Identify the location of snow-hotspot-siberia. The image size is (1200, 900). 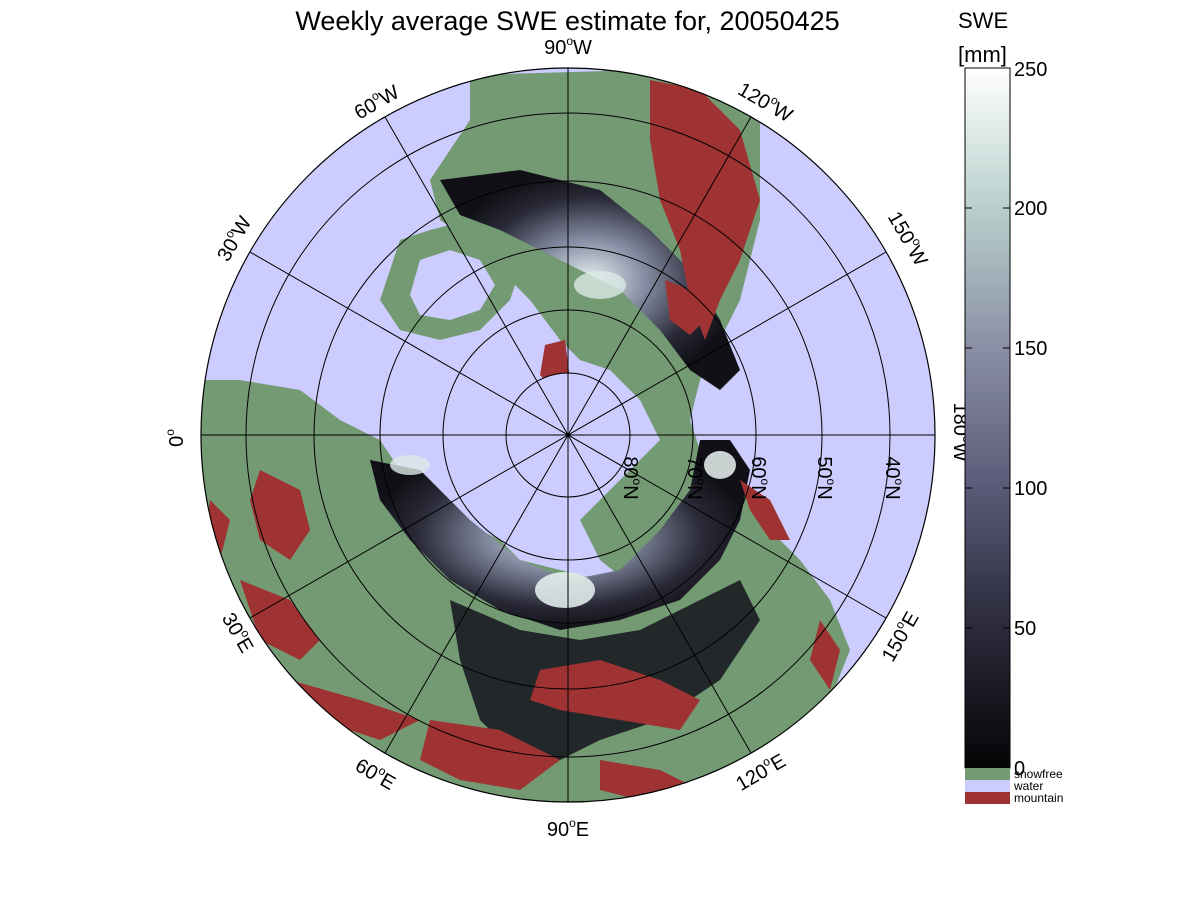
(565, 590).